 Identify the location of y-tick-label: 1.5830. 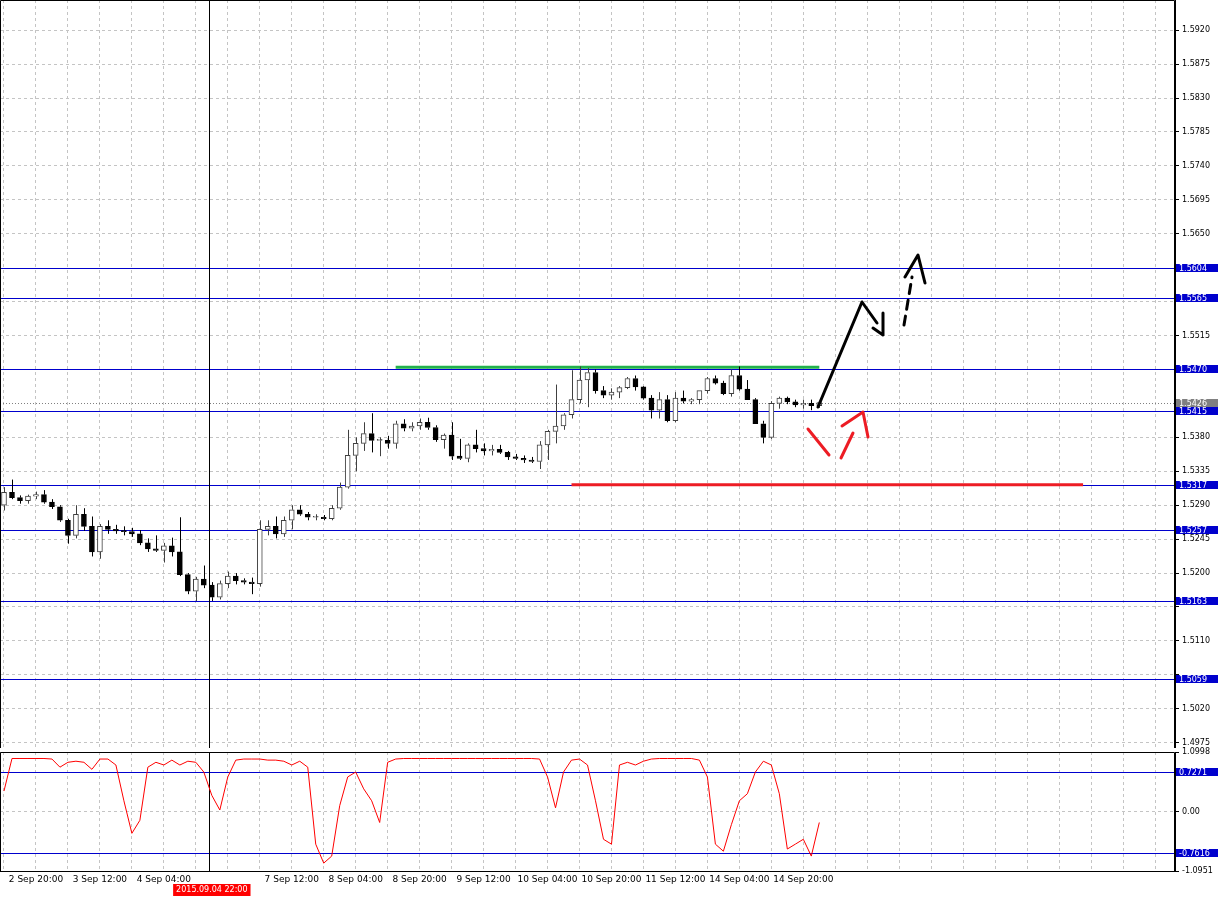
(1196, 98).